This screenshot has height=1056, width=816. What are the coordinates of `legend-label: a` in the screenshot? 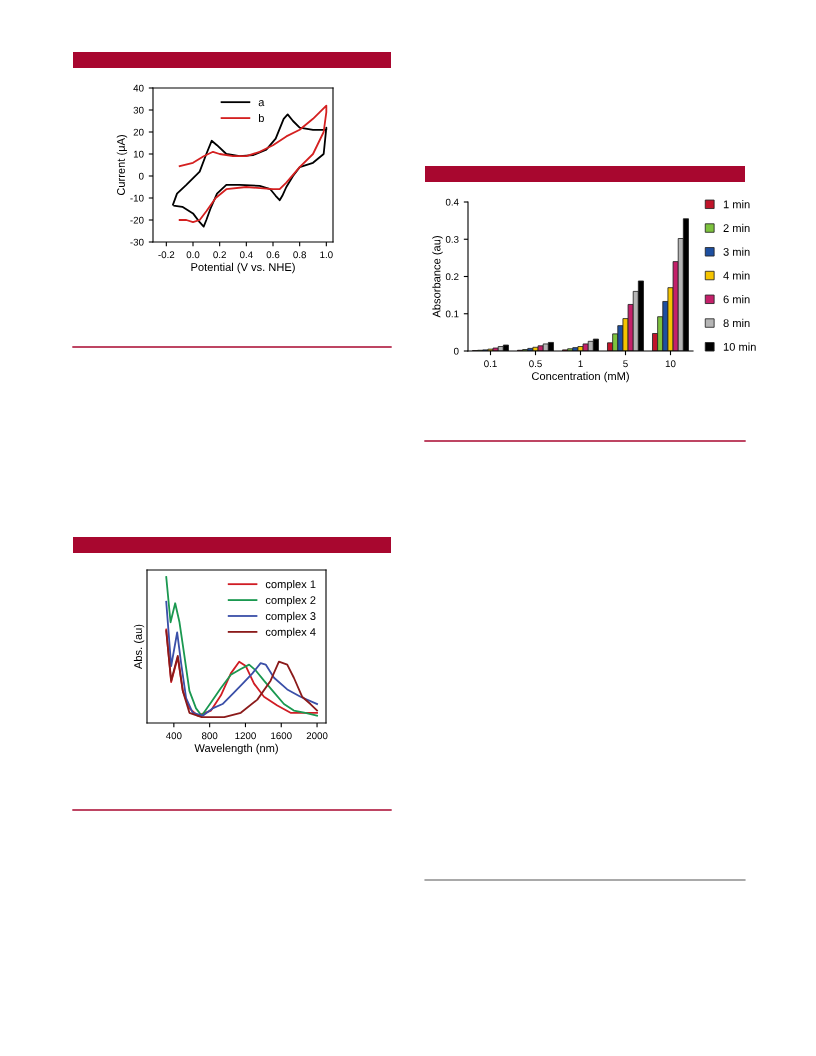 It's located at (261, 103).